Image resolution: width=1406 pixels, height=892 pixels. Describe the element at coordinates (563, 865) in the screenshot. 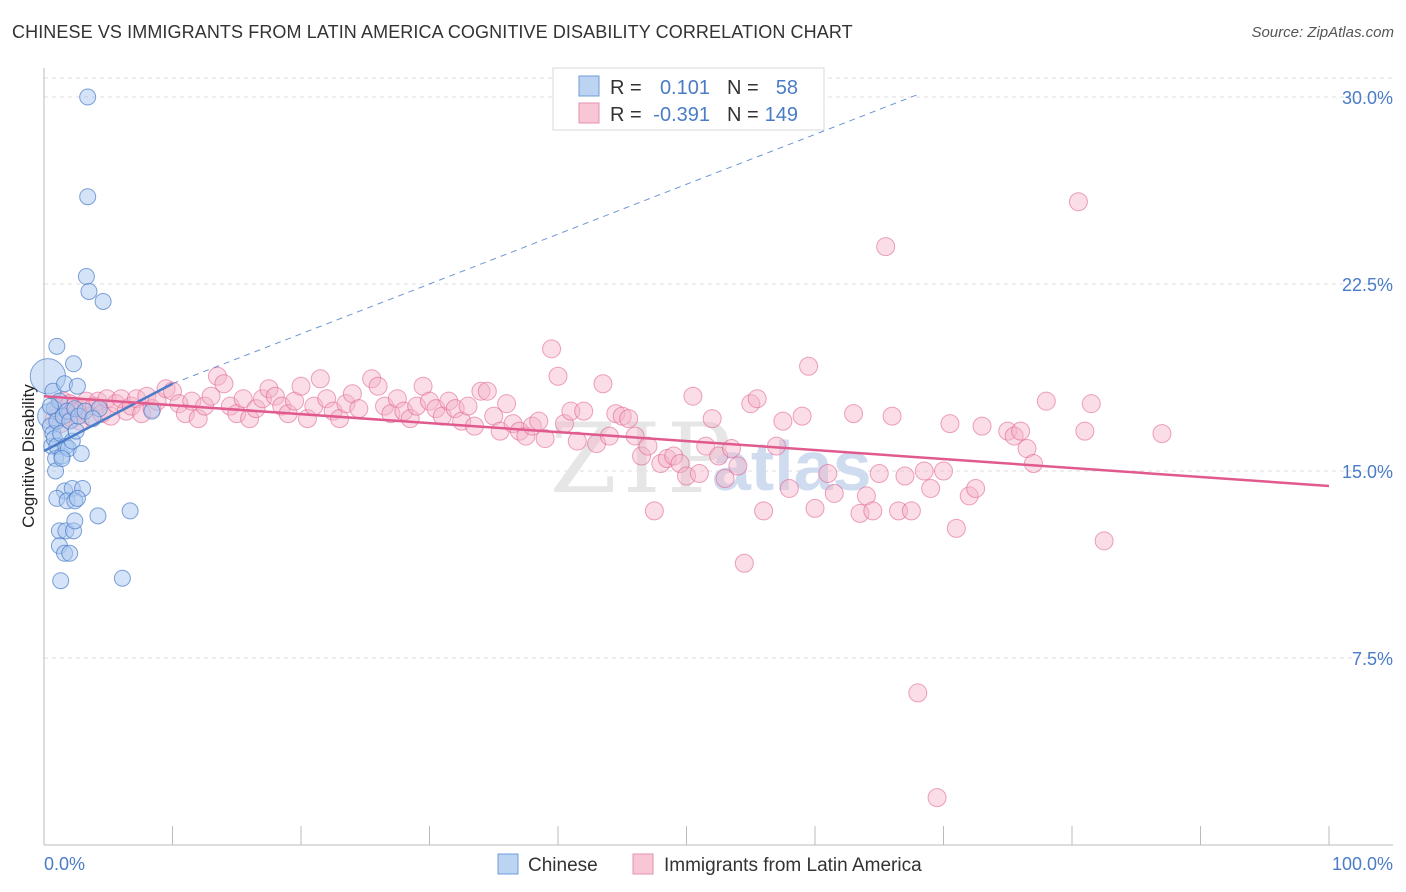

I see `legend-chinese-label: Chinese` at that location.